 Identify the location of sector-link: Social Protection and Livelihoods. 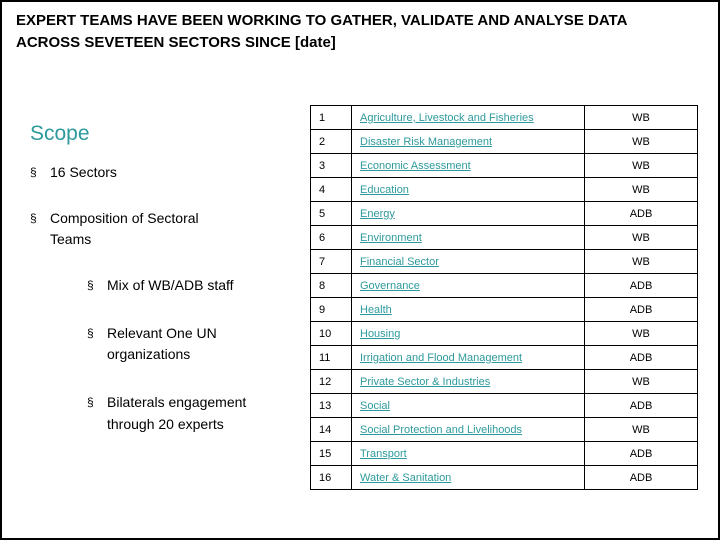
(468, 429).